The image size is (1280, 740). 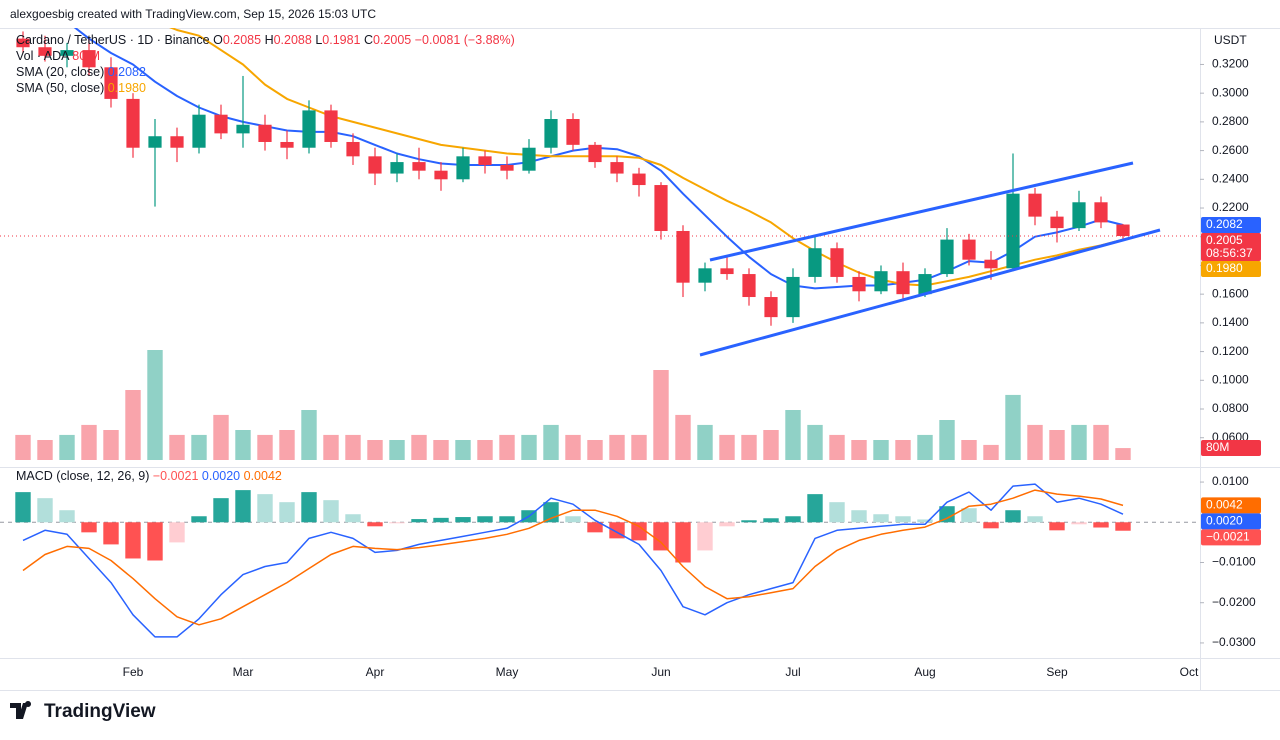 What do you see at coordinates (1230, 150) in the screenshot?
I see `y-tick-label: 0.2600` at bounding box center [1230, 150].